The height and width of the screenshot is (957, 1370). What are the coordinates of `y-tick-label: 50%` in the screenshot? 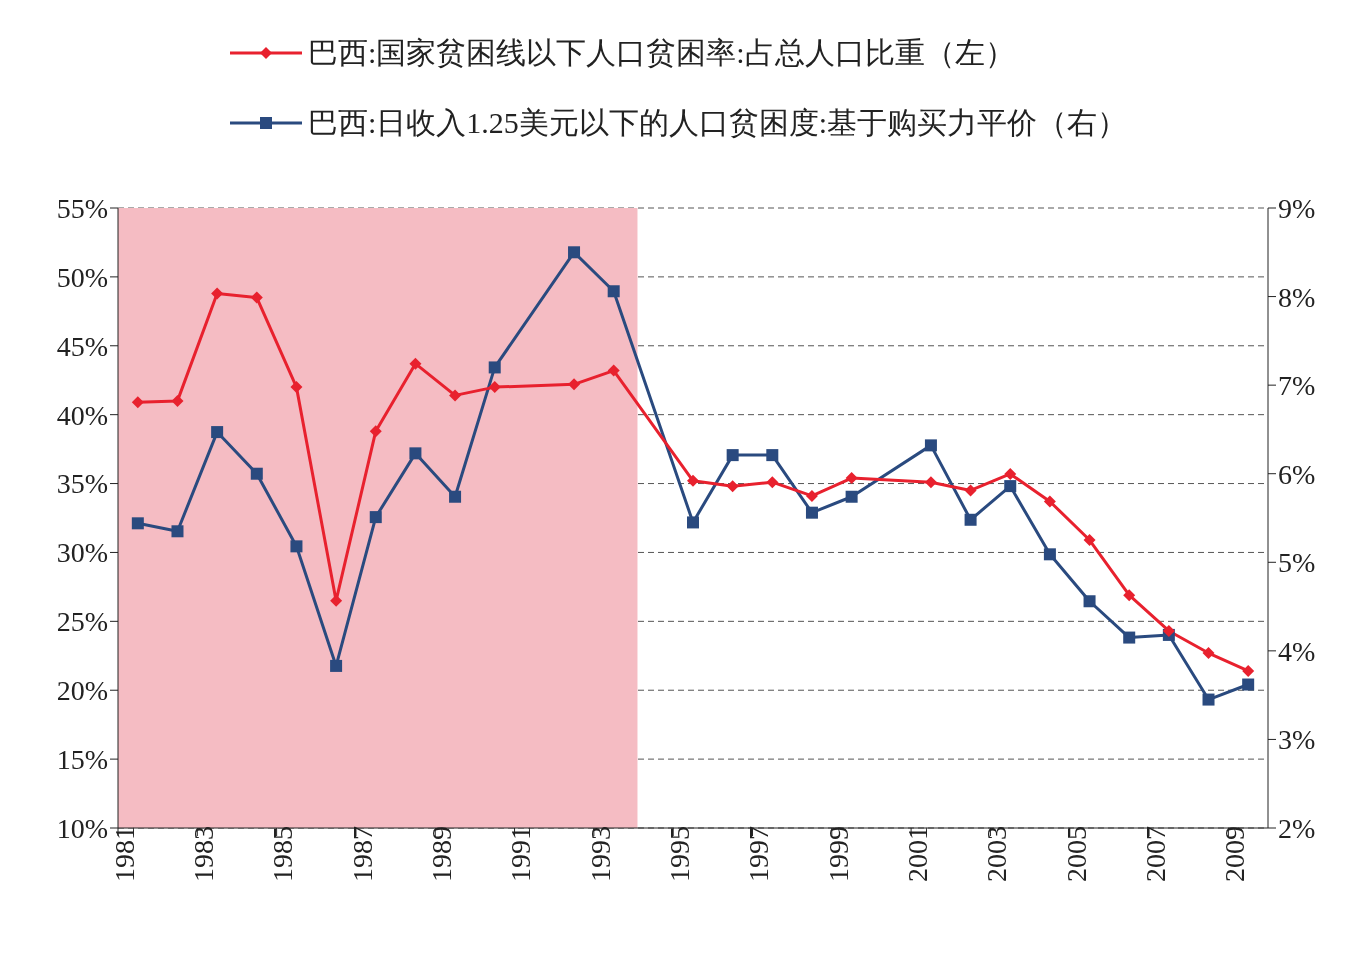 It's located at (82, 277).